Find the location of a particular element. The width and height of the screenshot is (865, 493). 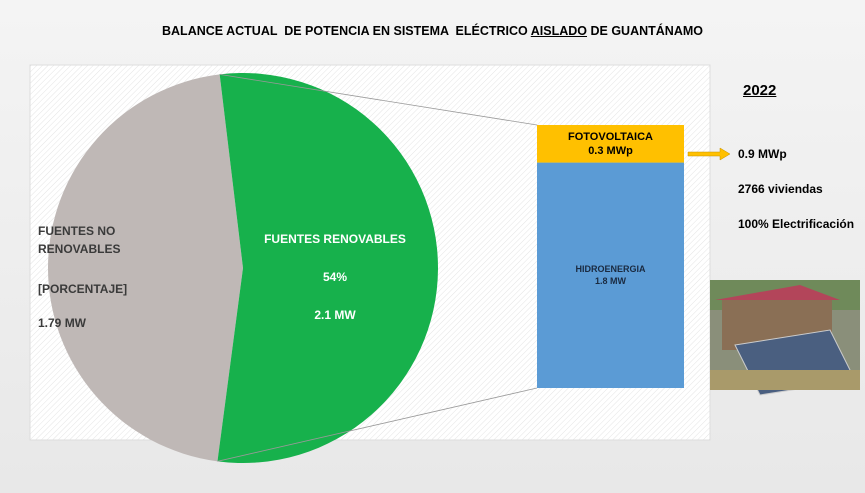

slice-name: FUENTES RENOVABLES is located at coordinates (335, 239).